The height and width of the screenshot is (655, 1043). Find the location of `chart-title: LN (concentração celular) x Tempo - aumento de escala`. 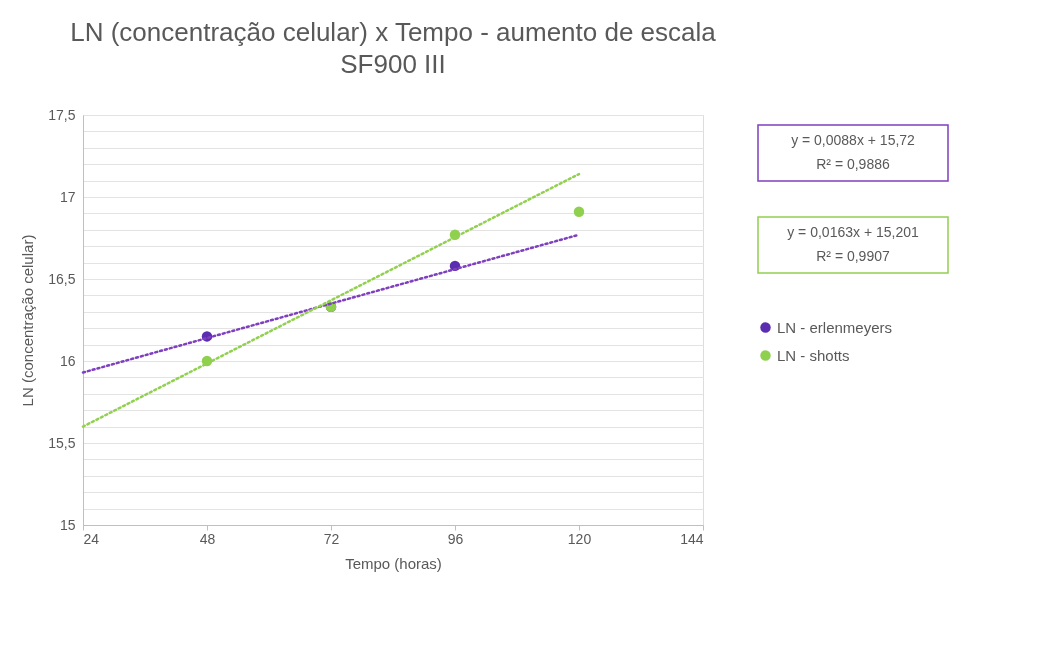

chart-title: LN (concentração celular) x Tempo - aumento de escala is located at coordinates (393, 32).